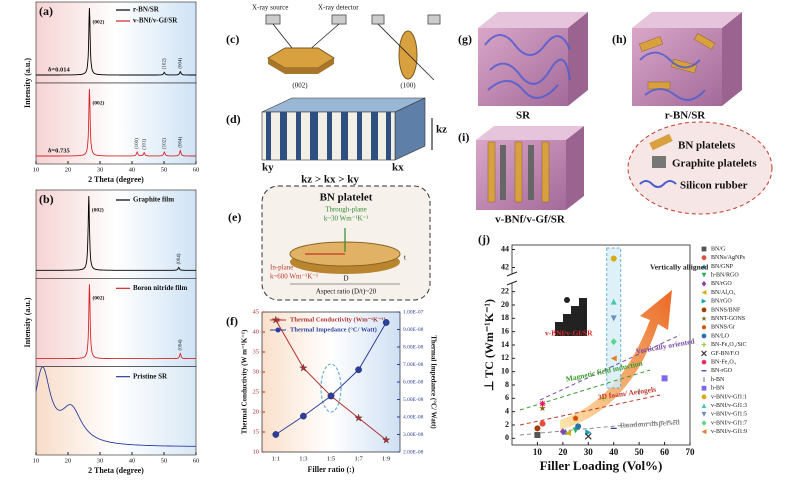 The image size is (809, 483). Describe the element at coordinates (331, 388) in the screenshot. I see `highlight` at that location.